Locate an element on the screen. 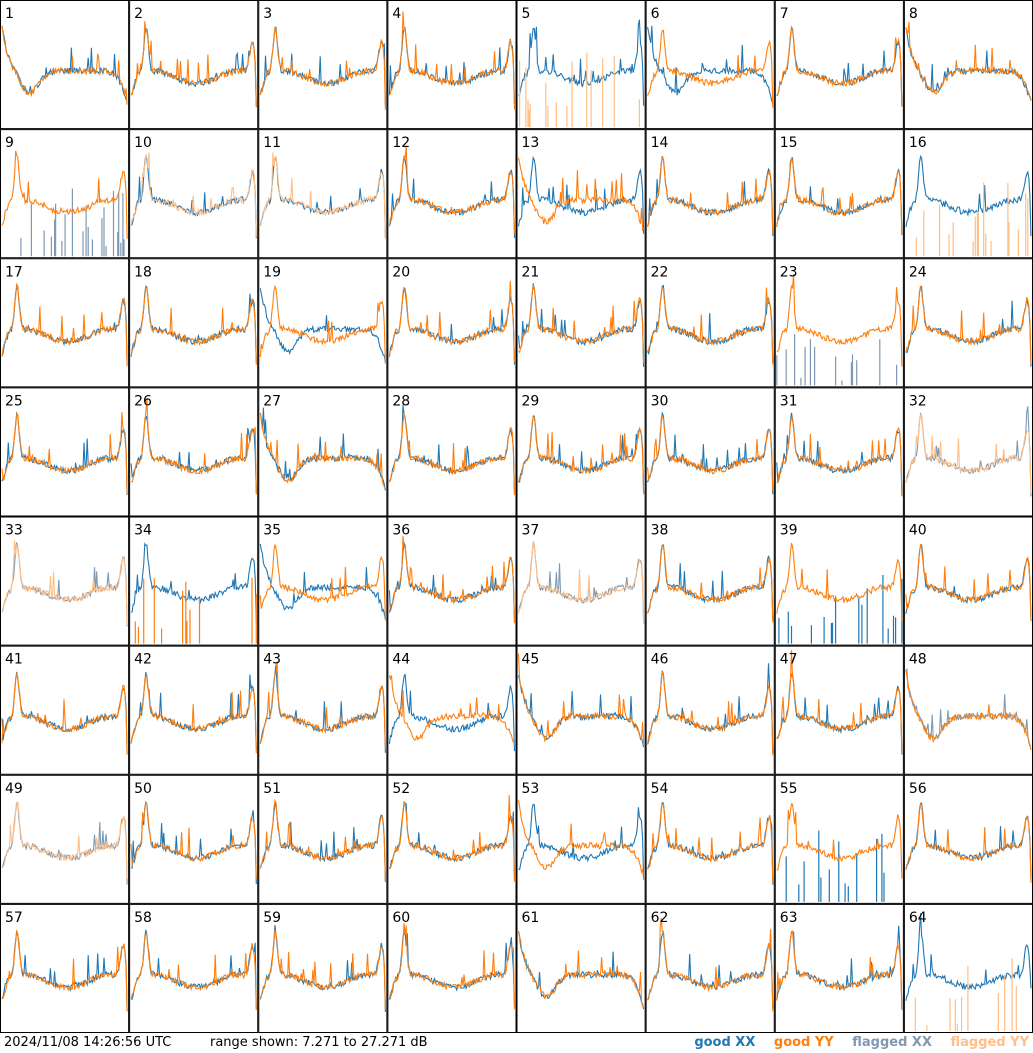 Image resolution: width=1033 pixels, height=1053 pixels. panel-label: 34 is located at coordinates (143, 531).